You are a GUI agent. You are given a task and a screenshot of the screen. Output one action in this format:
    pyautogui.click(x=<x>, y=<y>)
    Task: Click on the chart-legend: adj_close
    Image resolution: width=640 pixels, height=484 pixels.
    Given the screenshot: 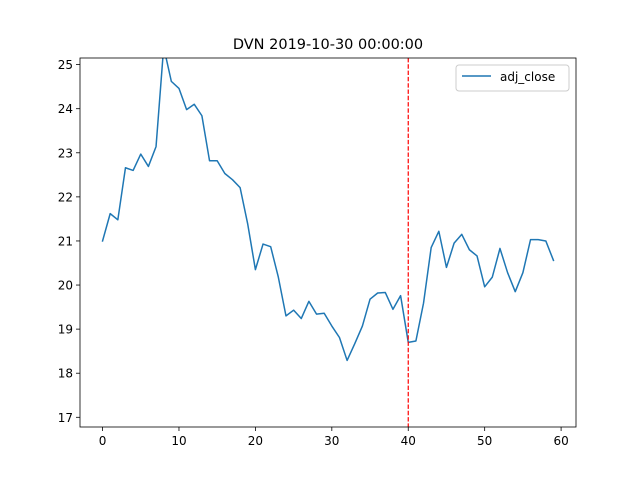 What is the action you would take?
    pyautogui.click(x=512, y=78)
    